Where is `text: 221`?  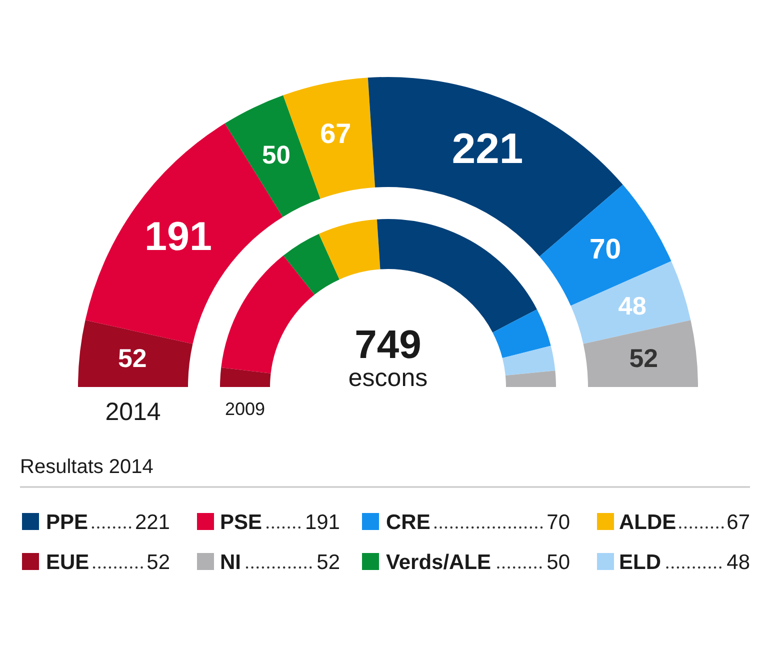
text: 221 is located at coordinates (152, 522).